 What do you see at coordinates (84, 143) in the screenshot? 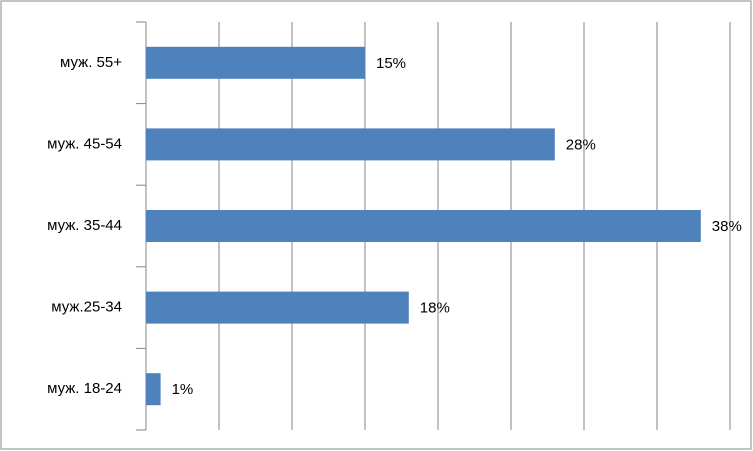
I see `y-tick-label: муж. 45-54` at bounding box center [84, 143].